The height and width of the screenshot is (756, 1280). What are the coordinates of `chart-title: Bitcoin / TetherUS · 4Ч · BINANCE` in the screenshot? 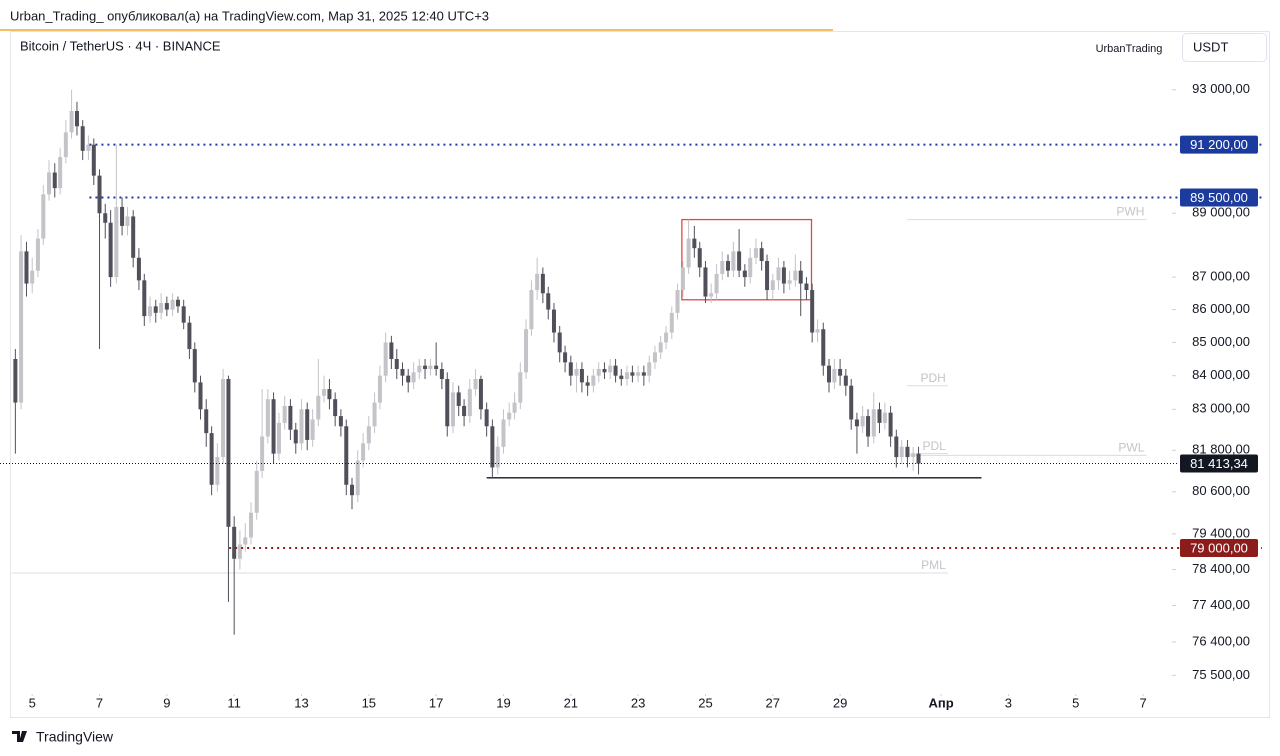 It's located at (120, 45).